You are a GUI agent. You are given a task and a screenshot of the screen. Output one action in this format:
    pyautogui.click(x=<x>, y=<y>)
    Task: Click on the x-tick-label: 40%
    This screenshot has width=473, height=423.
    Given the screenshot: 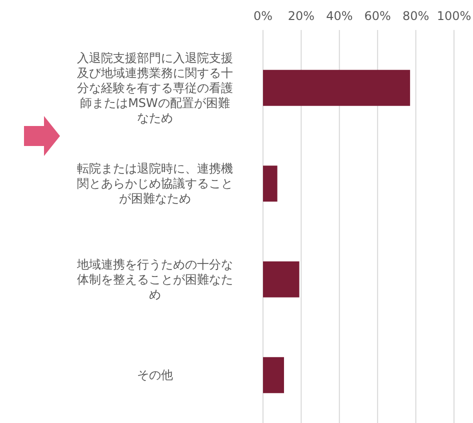 What is the action you would take?
    pyautogui.click(x=339, y=16)
    